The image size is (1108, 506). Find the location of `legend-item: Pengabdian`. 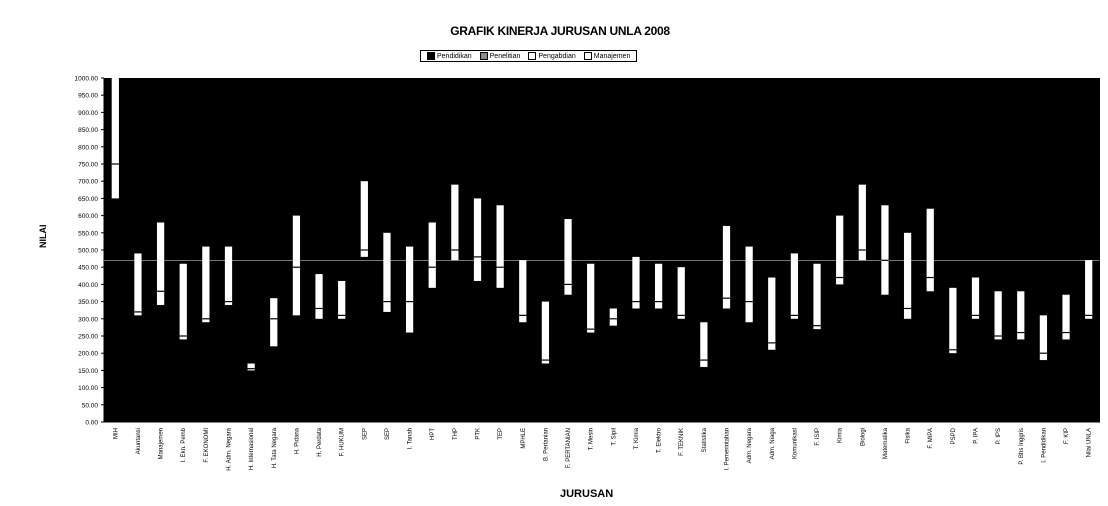

legend-item: Pengabdian is located at coordinates (552, 56).